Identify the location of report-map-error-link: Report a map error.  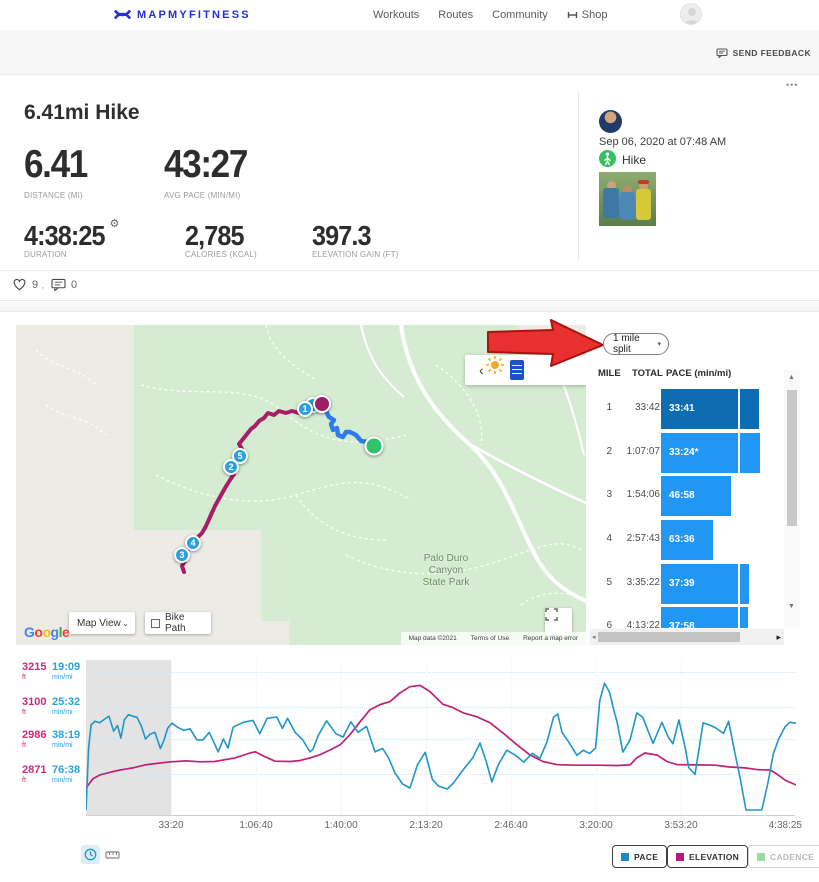
(550, 638).